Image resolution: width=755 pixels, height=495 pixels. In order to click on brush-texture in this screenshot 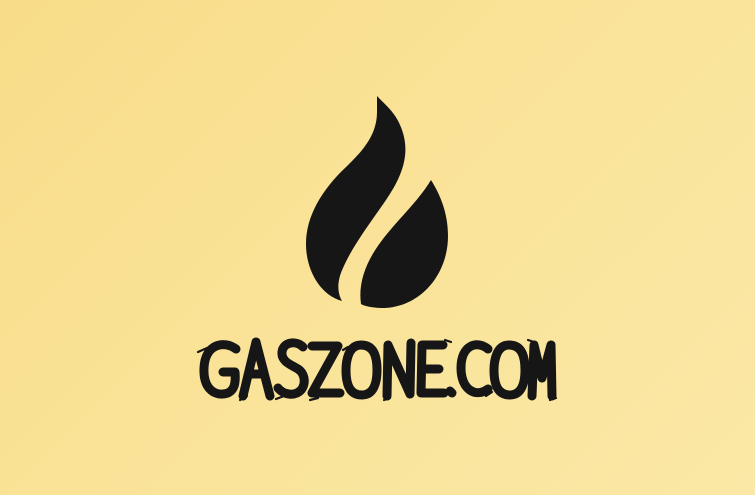, I will do `click(377, 370)`.